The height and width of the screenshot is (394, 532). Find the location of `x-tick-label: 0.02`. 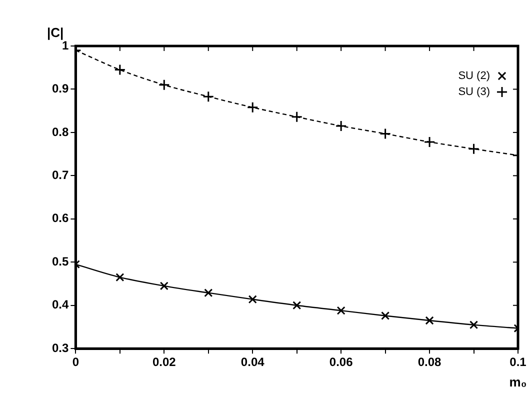

x-tick-label: 0.02 is located at coordinates (164, 362).